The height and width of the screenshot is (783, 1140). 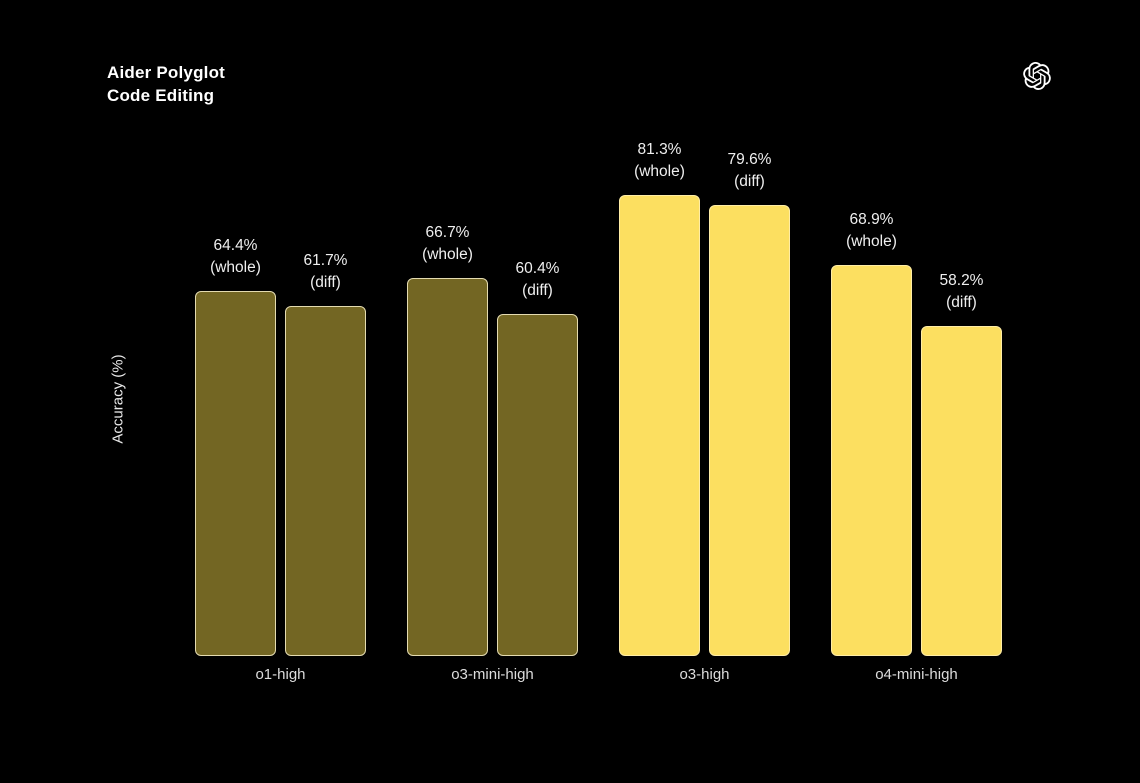 What do you see at coordinates (749, 430) in the screenshot?
I see `bar-o3-high-diff` at bounding box center [749, 430].